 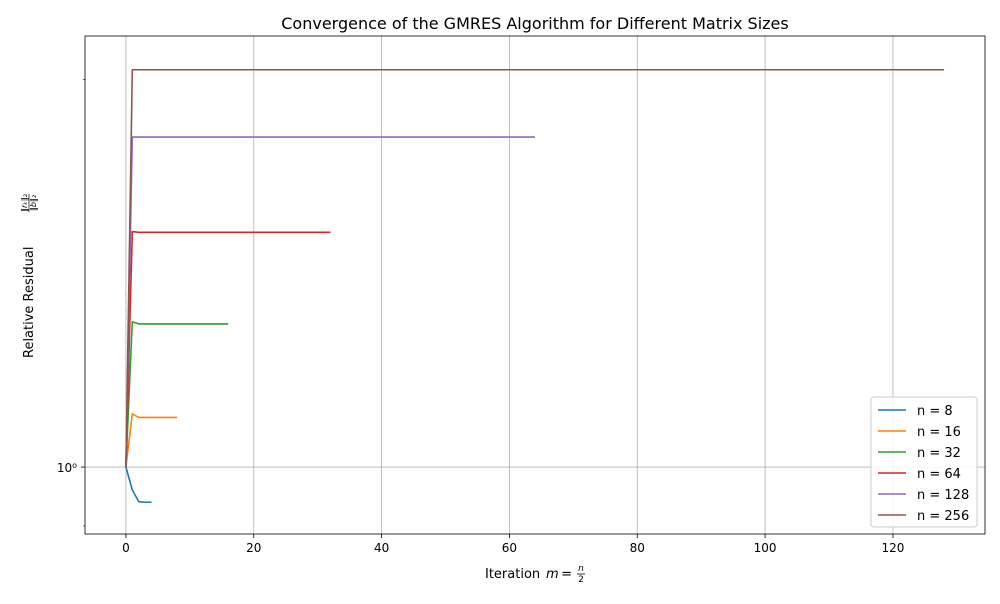 What do you see at coordinates (943, 495) in the screenshot?
I see `legend-label: n = 128` at bounding box center [943, 495].